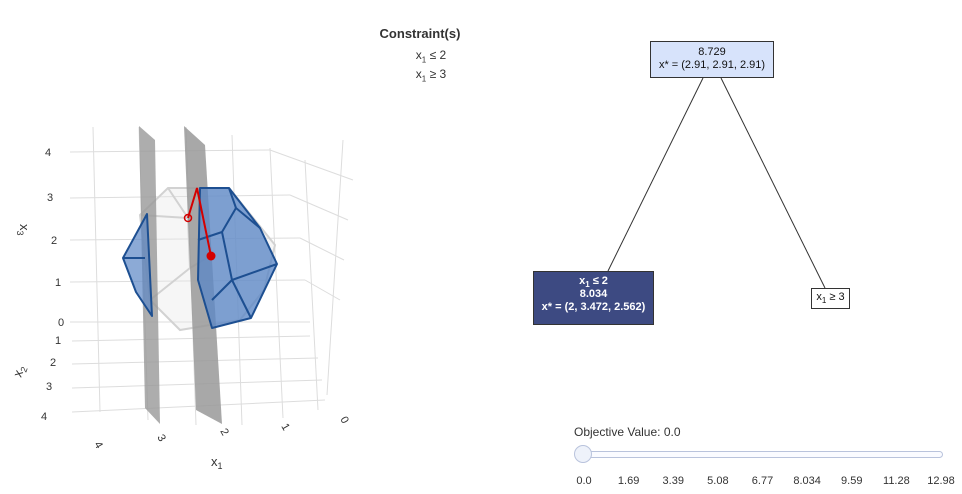 The width and height of the screenshot is (962, 494). What do you see at coordinates (718, 481) in the screenshot?
I see `slider-tick-label: 5.08` at bounding box center [718, 481].